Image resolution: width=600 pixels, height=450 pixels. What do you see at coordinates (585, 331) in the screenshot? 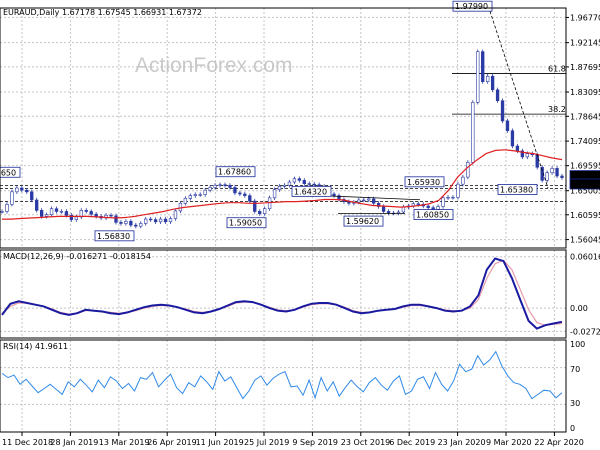
I see `macd-ytick-label: -0.02725` at bounding box center [585, 331].